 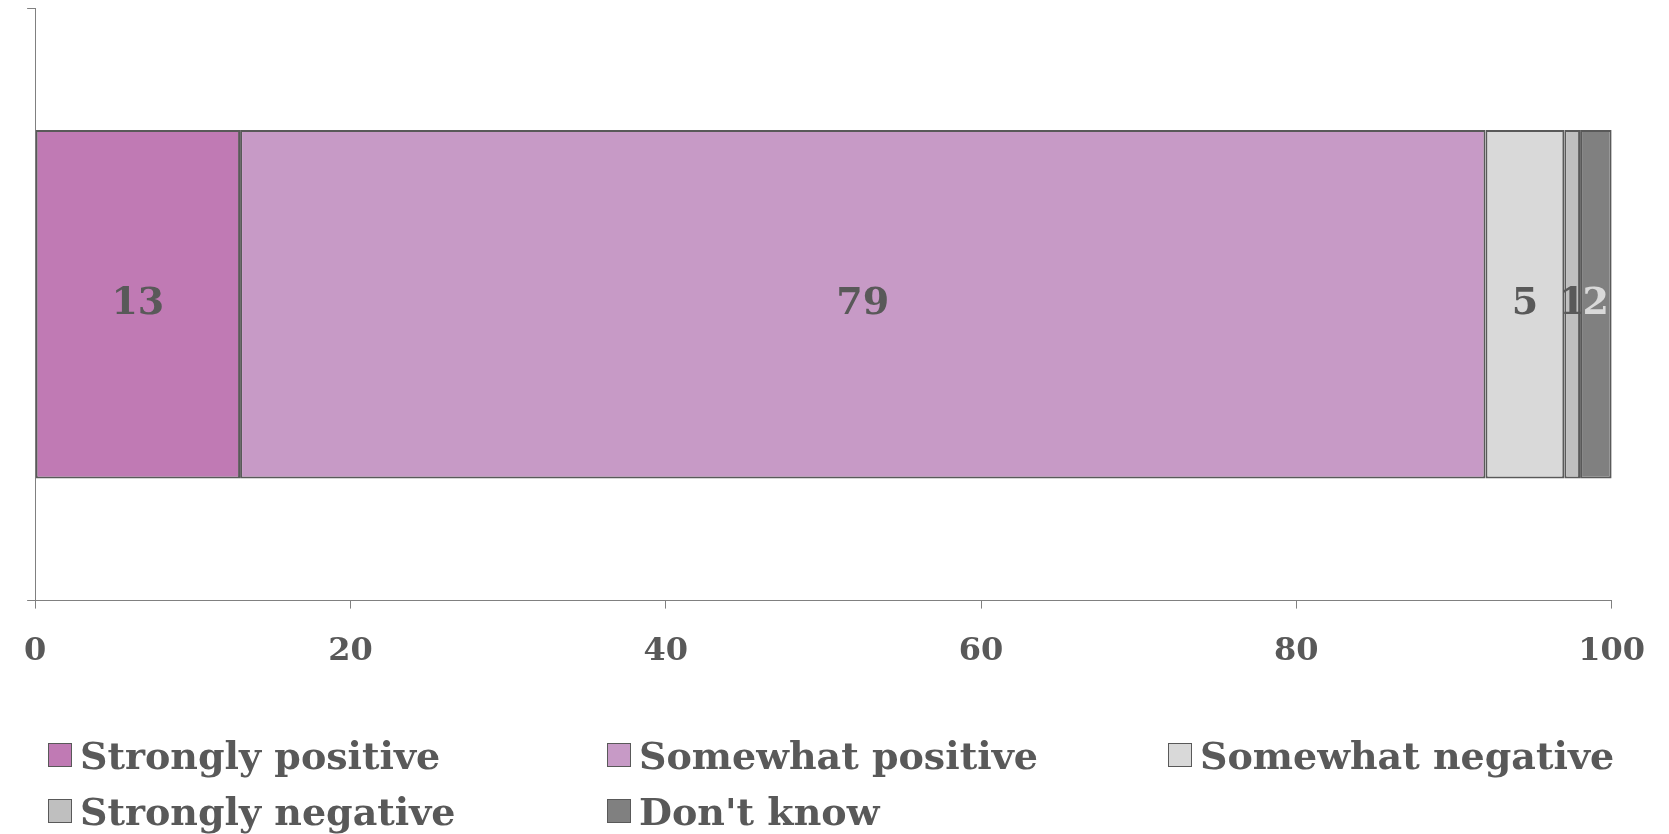 I want to click on legend-label: Strongly positive, so click(x=260, y=755).